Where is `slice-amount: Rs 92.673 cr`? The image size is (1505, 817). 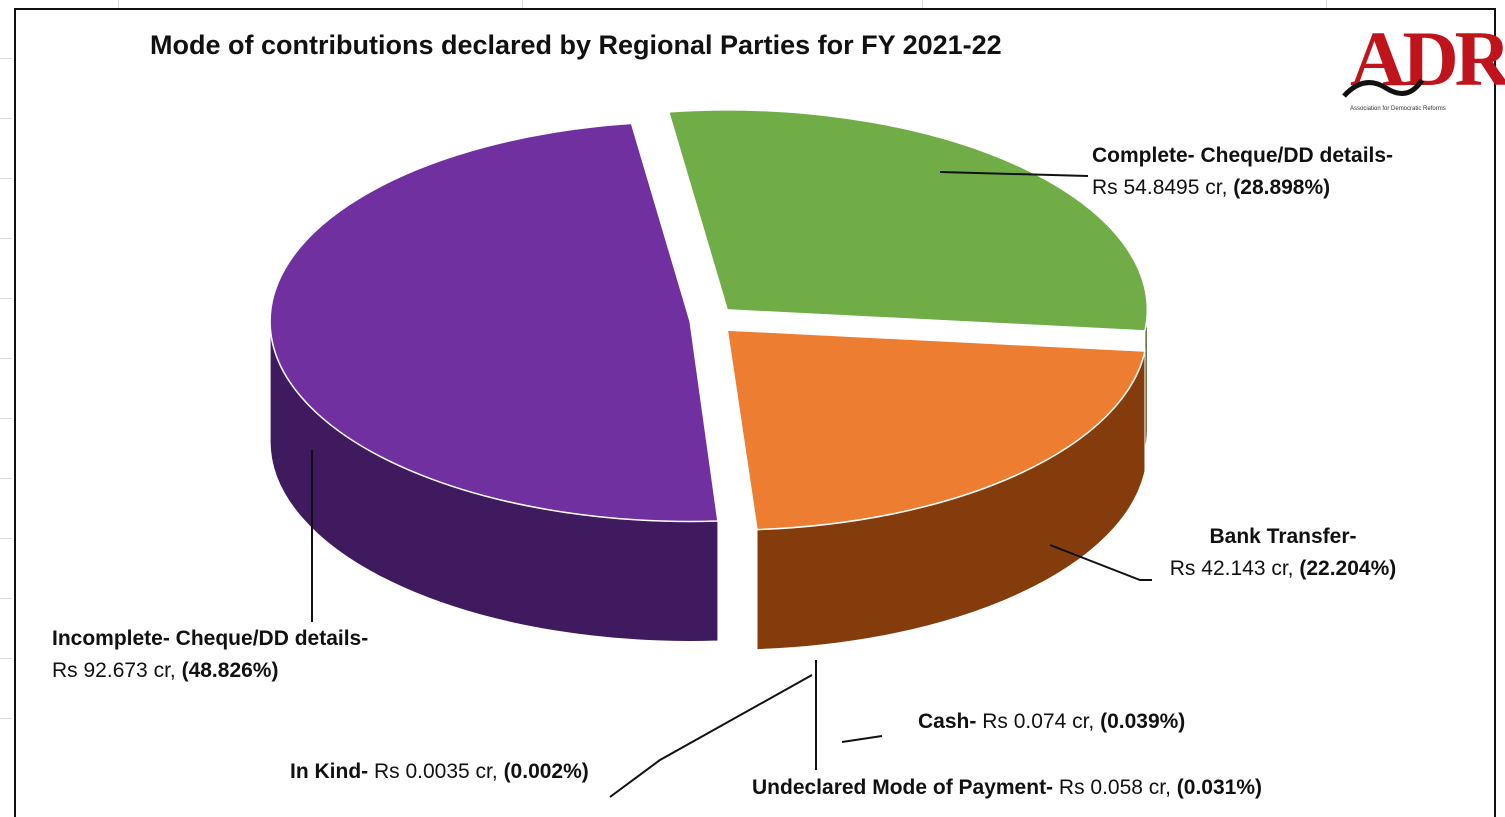 slice-amount: Rs 92.673 cr is located at coordinates (111, 670).